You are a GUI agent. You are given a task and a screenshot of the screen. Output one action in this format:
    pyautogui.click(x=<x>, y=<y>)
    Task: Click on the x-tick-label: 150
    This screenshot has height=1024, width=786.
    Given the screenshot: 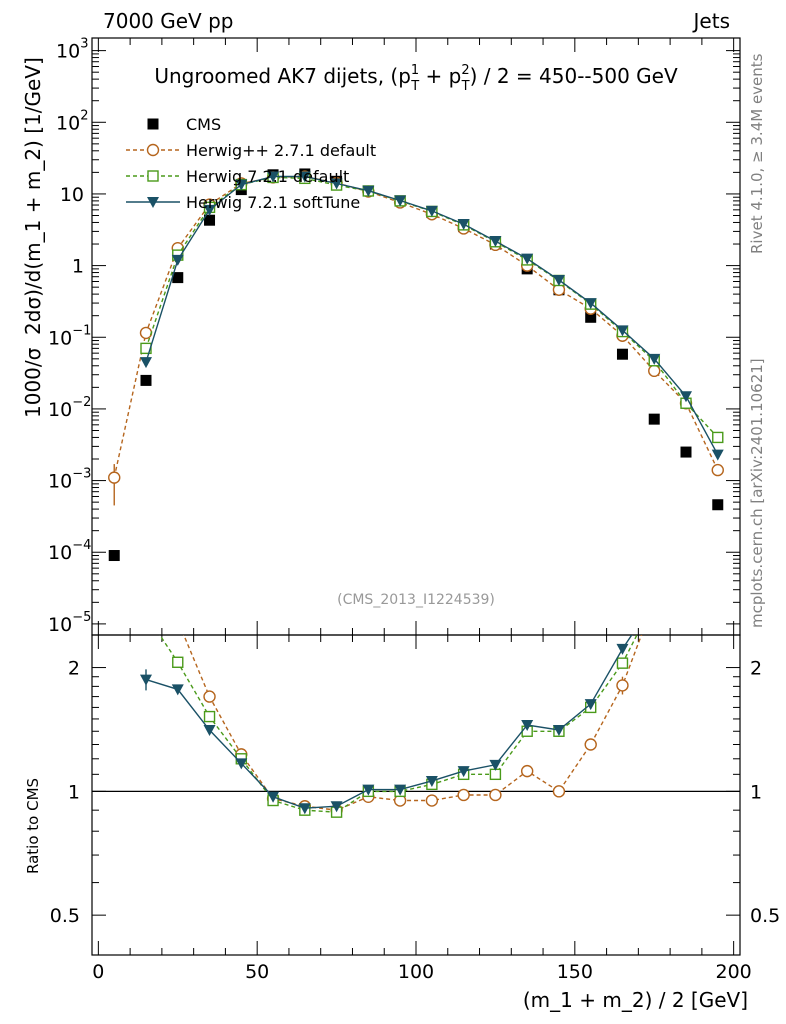 What is the action you would take?
    pyautogui.click(x=575, y=972)
    